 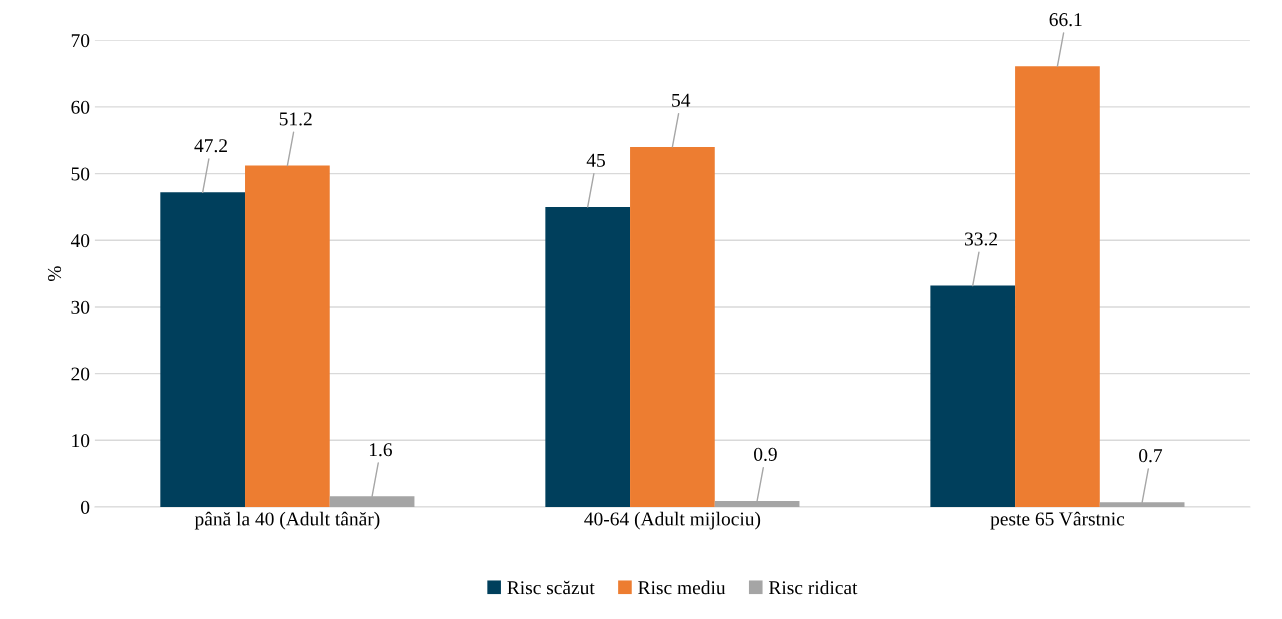 I want to click on data-label: 45, so click(x=595, y=160).